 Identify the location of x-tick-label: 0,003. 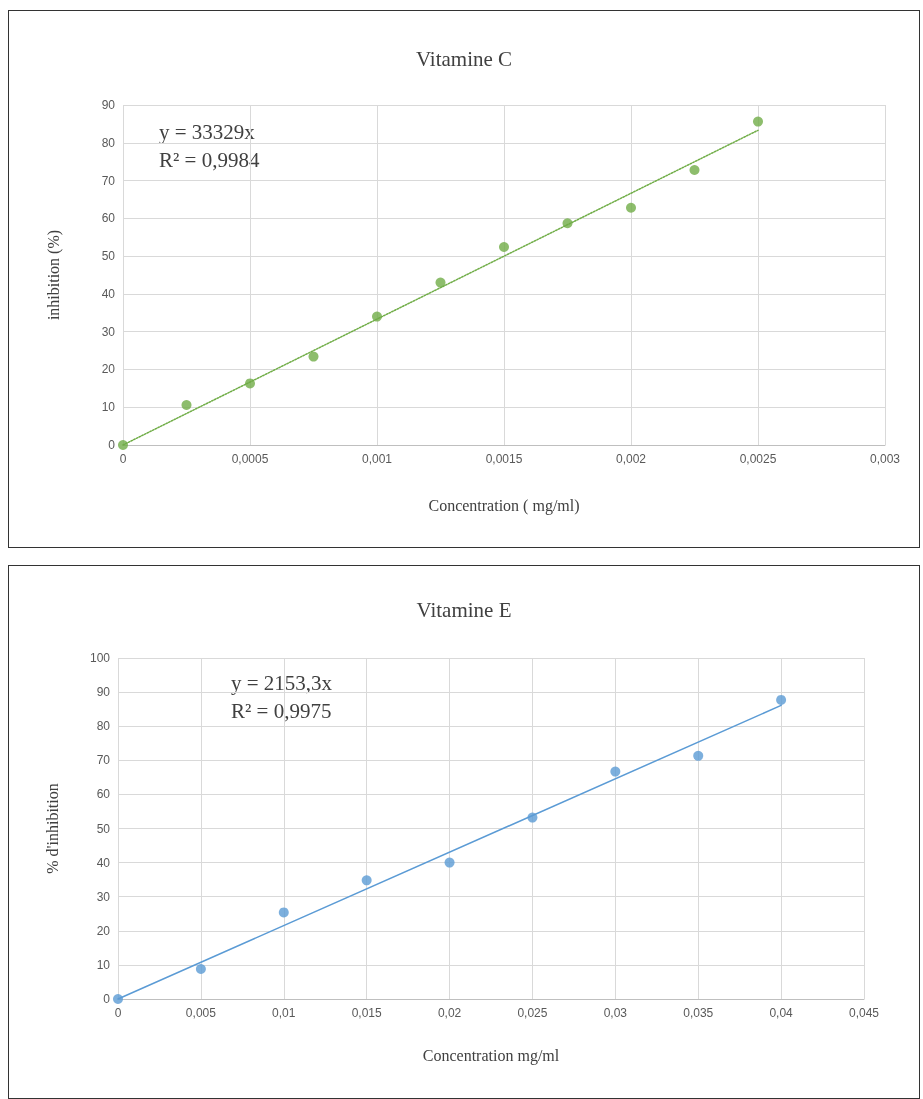
(885, 459).